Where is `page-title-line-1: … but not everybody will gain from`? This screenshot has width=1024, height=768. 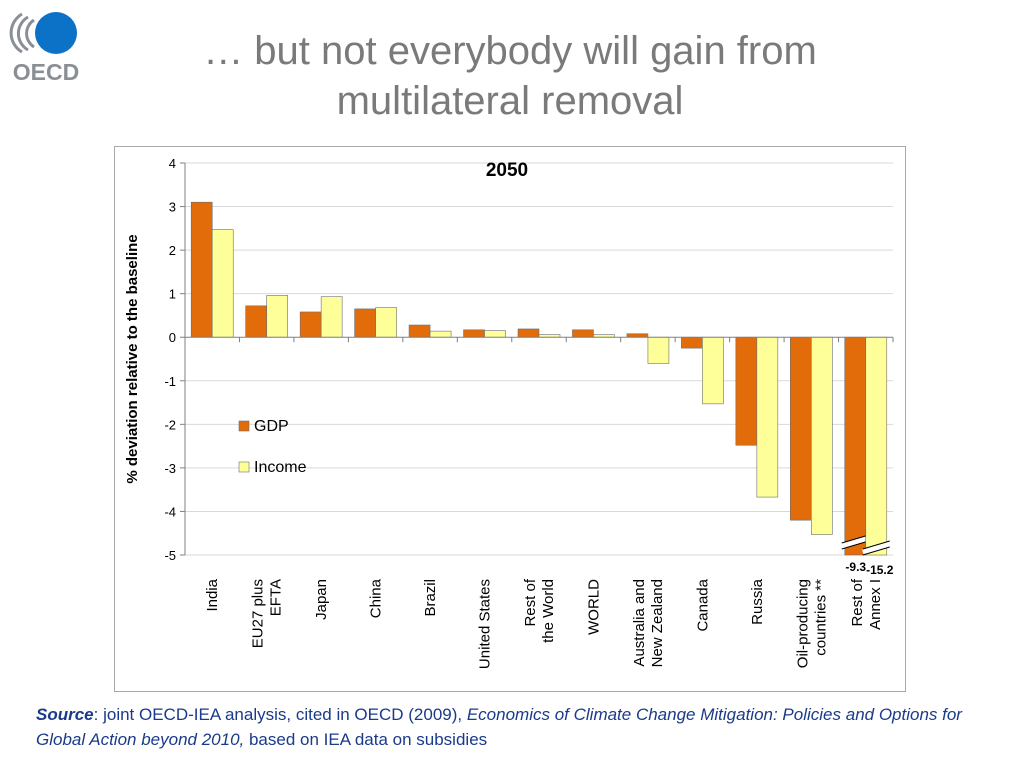 page-title-line-1: … but not everybody will gain from is located at coordinates (510, 51).